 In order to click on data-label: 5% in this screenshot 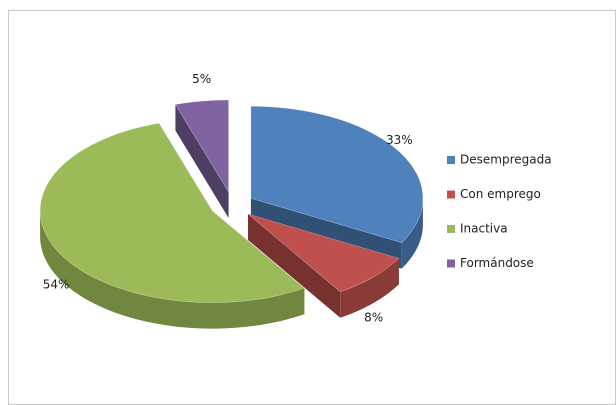, I will do `click(201, 79)`.